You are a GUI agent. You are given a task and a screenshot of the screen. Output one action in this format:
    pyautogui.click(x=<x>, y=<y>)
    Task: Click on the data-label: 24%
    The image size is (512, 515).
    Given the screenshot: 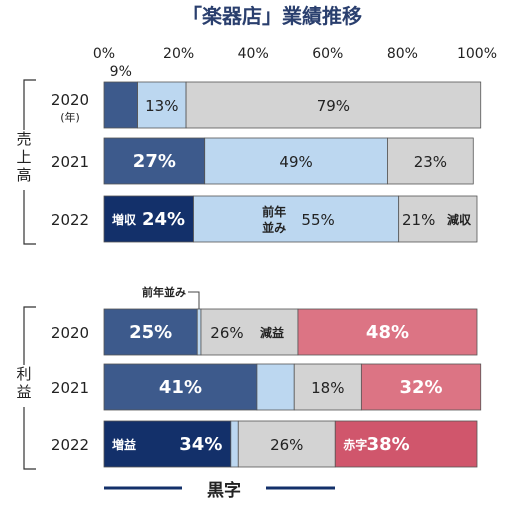 What is the action you would take?
    pyautogui.click(x=163, y=219)
    